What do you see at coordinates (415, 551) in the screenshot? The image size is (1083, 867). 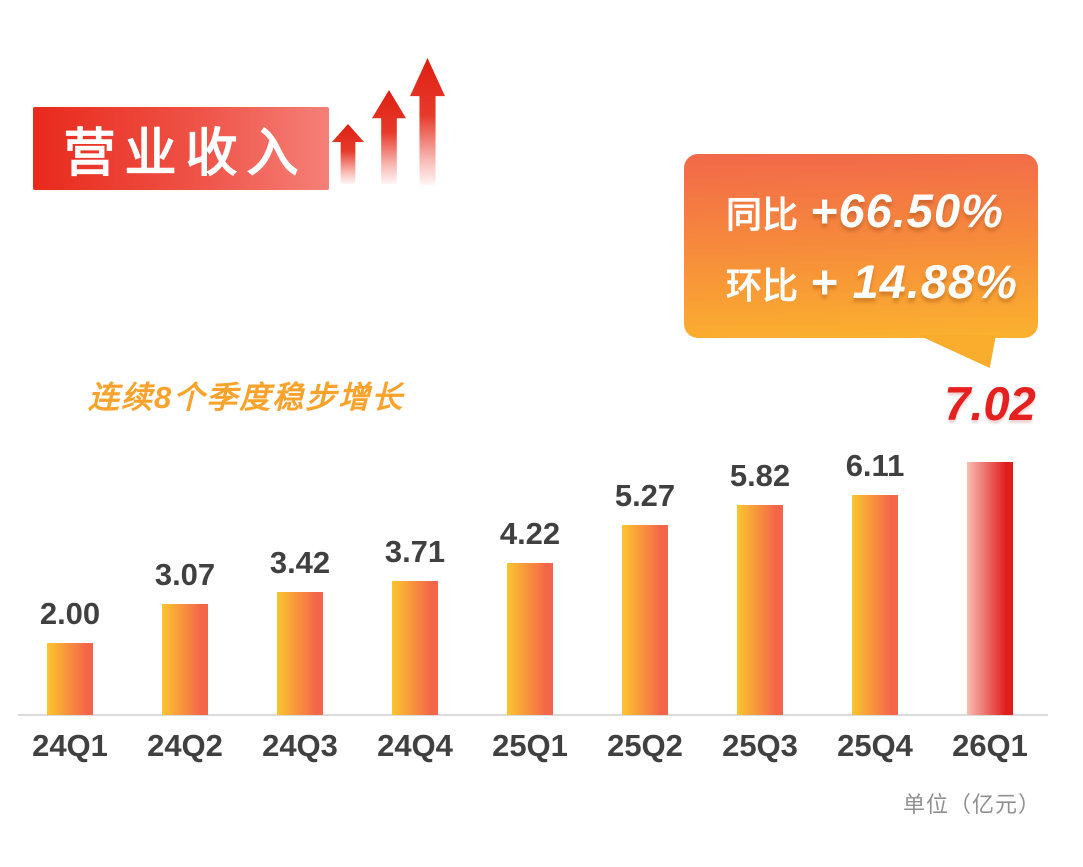 I see `bar-value-label: 3.71` at bounding box center [415, 551].